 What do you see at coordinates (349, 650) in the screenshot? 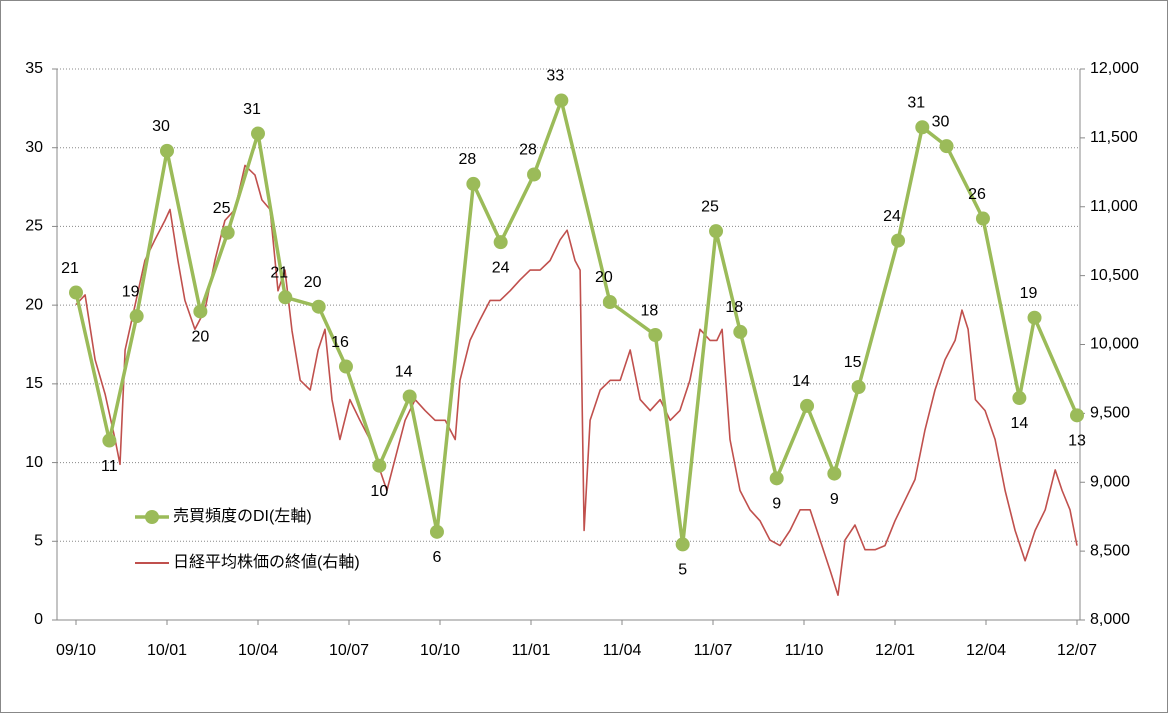
I see `x-tick-label: 10/07` at bounding box center [349, 650].